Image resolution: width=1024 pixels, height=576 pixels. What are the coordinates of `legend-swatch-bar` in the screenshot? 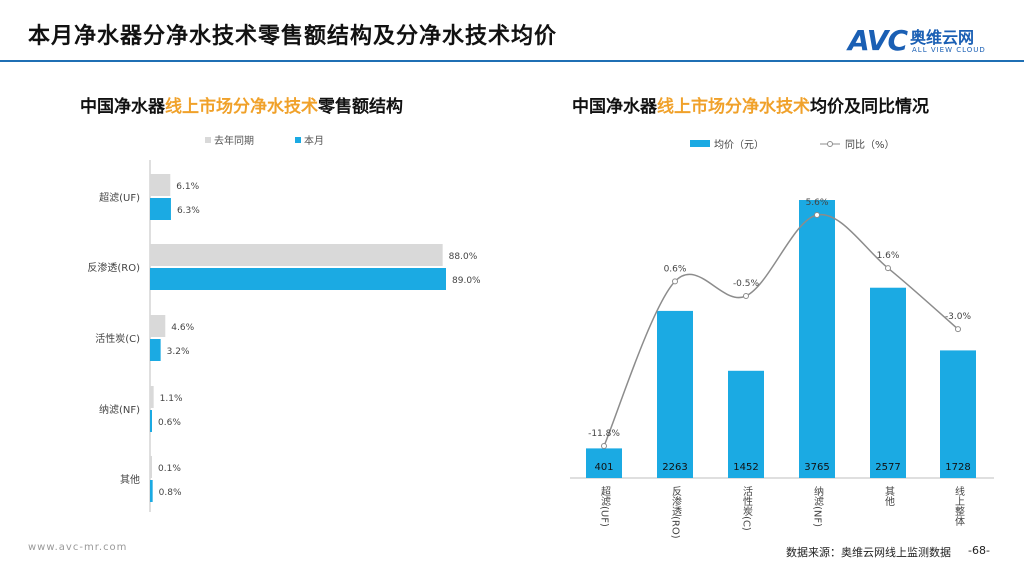 It's located at (700, 143).